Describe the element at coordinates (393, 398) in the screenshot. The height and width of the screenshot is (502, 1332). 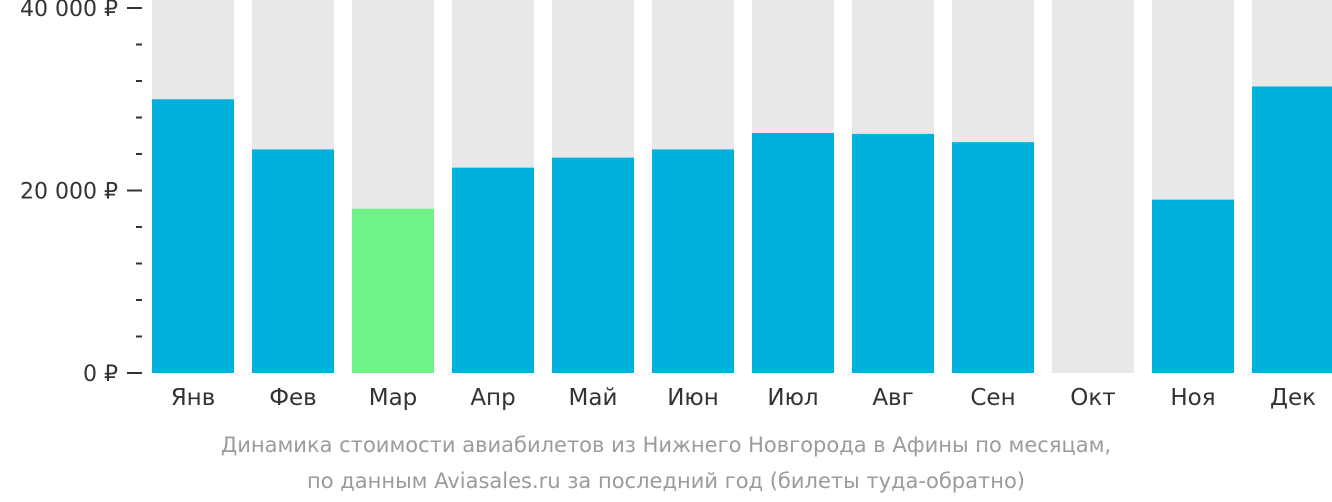
I see `x-tick-label: Мар` at that location.